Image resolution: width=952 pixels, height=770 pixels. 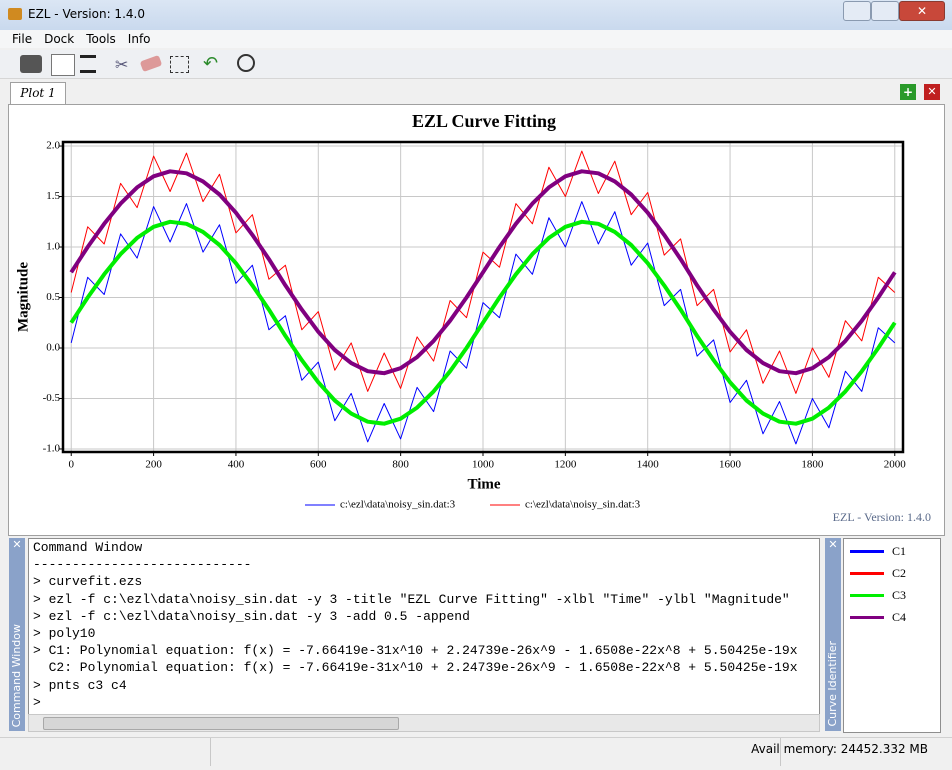 What do you see at coordinates (142, 565) in the screenshot?
I see `command-line: ----------------------------` at bounding box center [142, 565].